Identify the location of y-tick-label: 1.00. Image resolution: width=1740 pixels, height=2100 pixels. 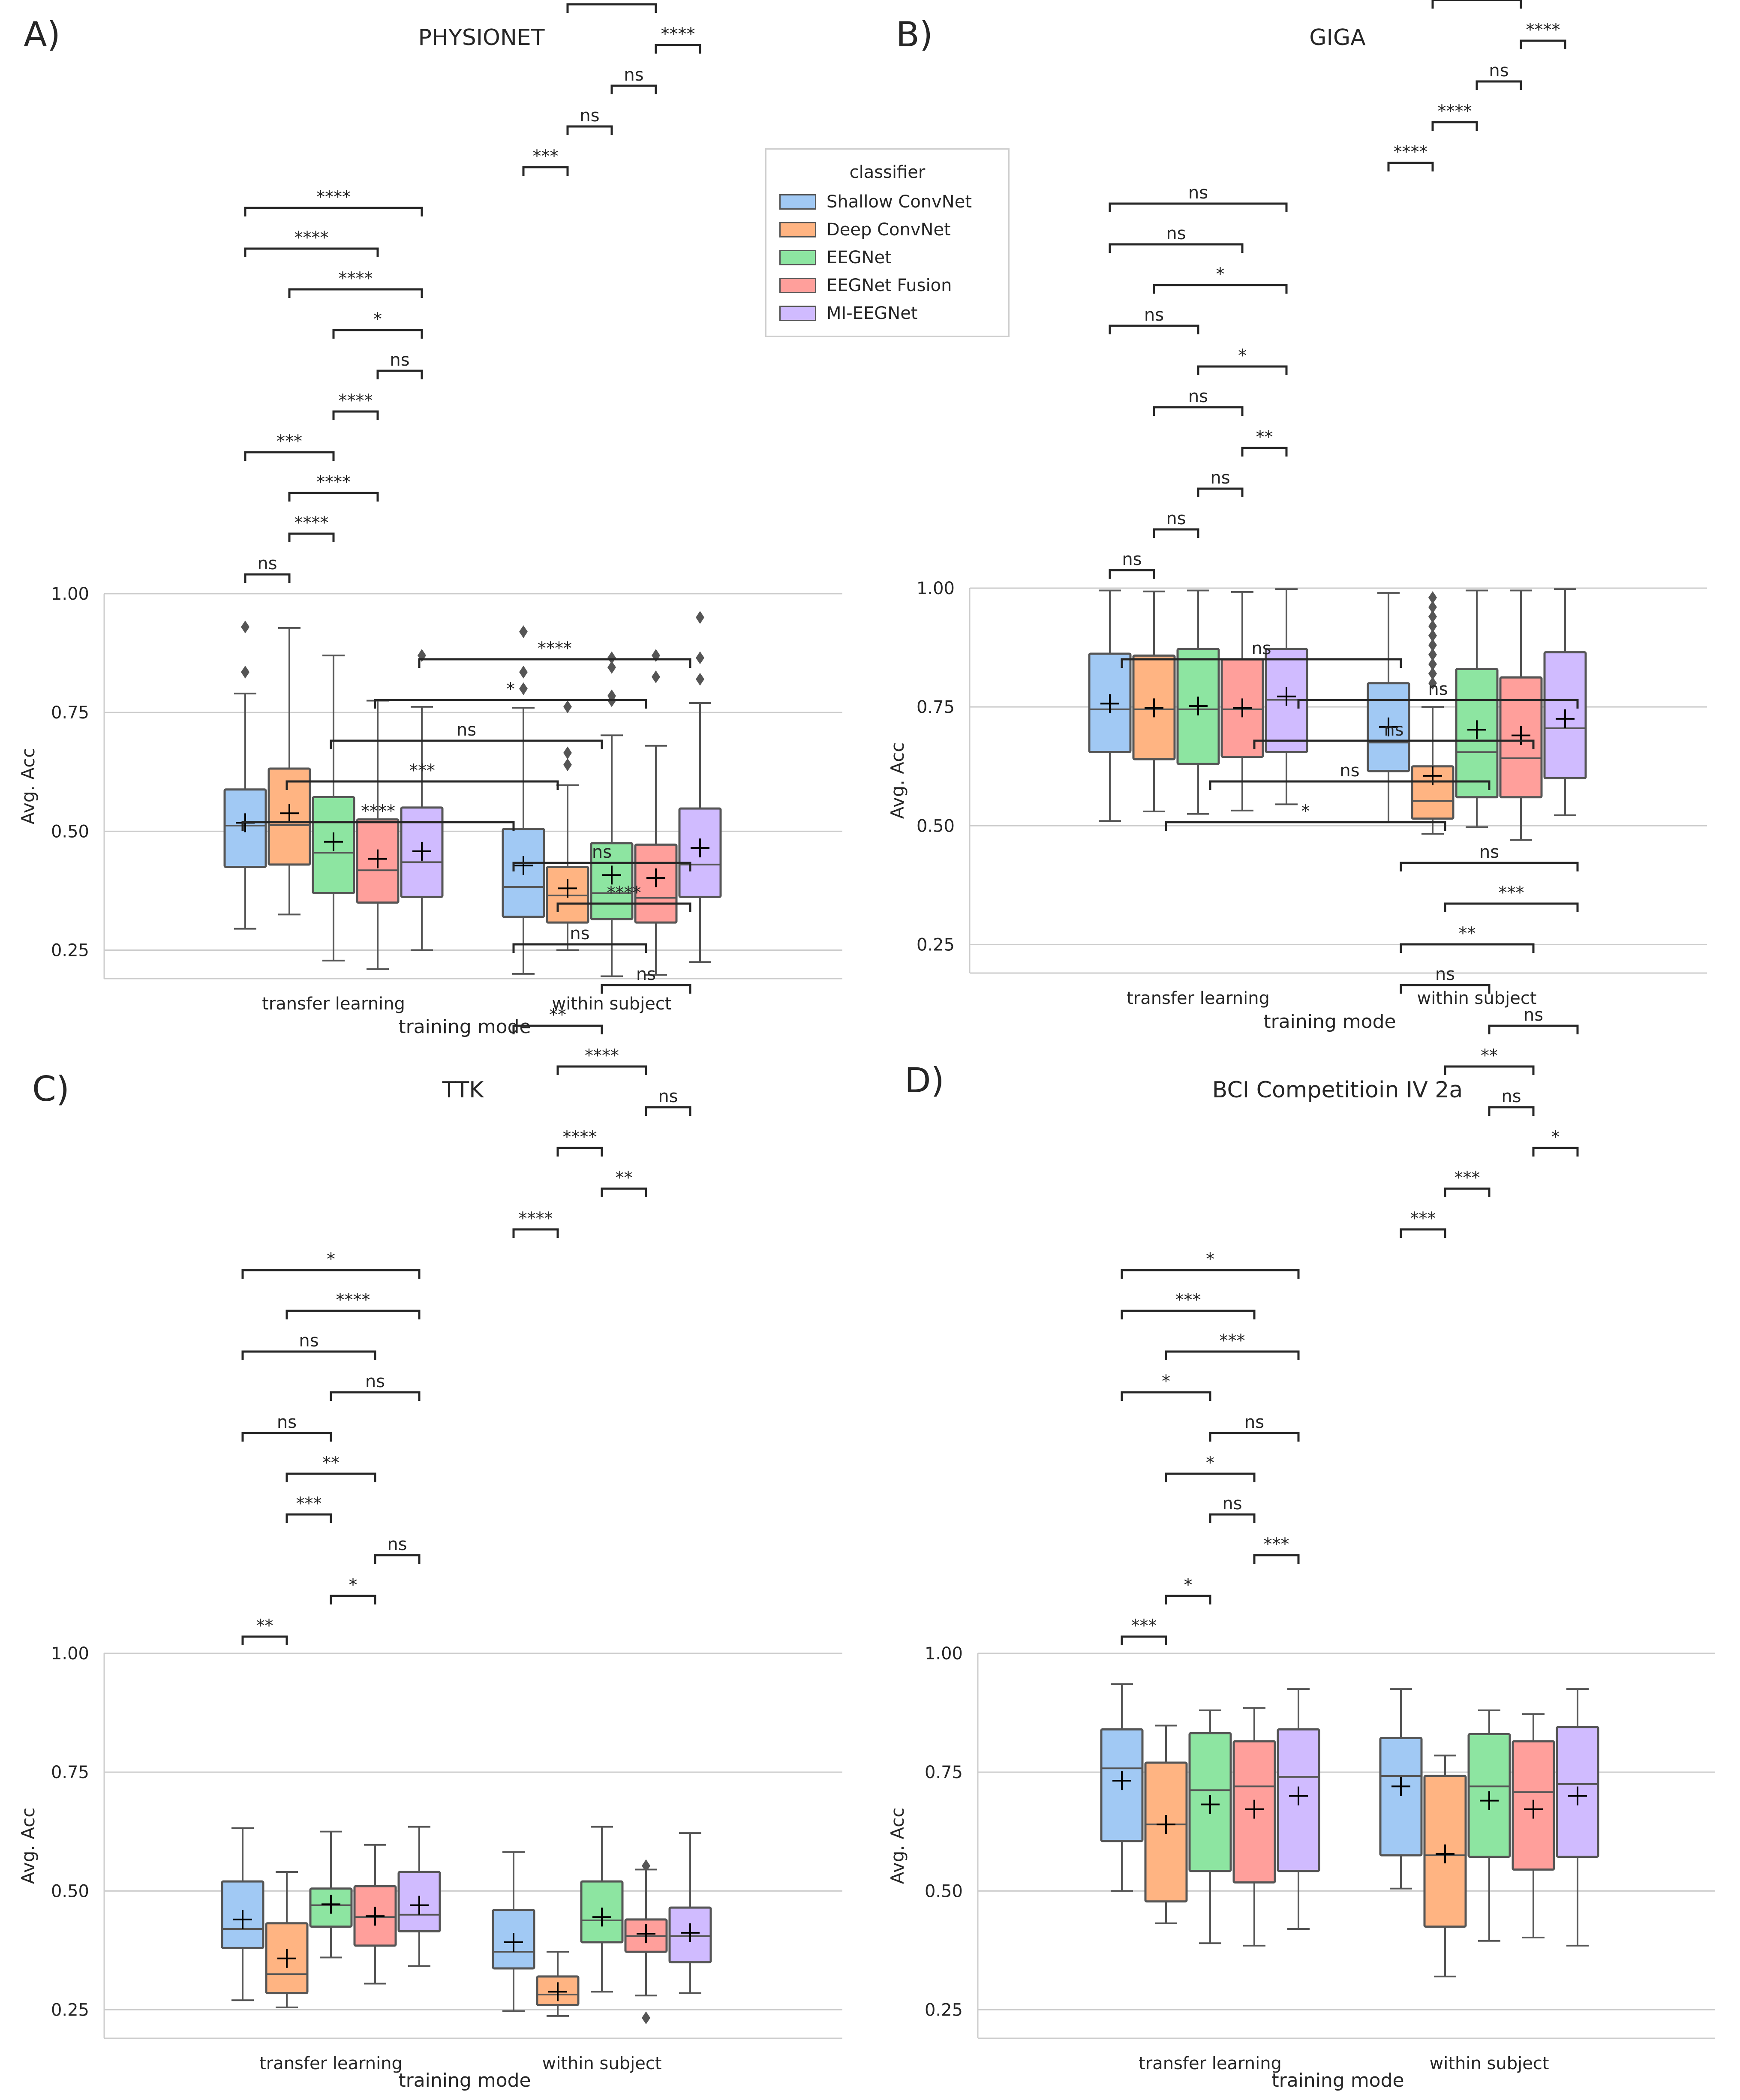
(70, 1654).